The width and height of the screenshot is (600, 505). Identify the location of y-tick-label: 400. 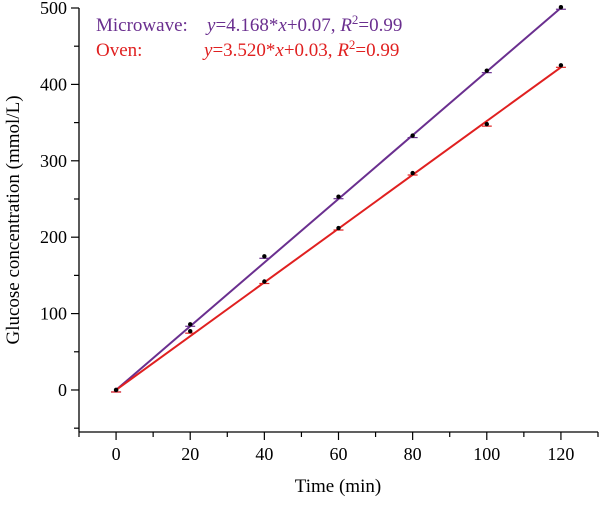
(53, 84).